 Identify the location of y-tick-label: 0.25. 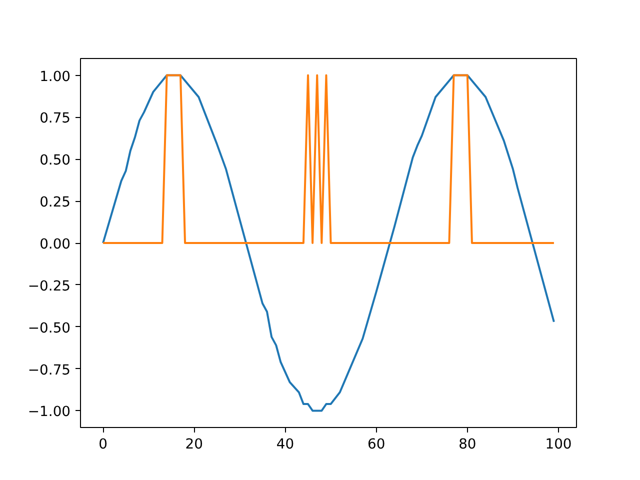
(55, 202).